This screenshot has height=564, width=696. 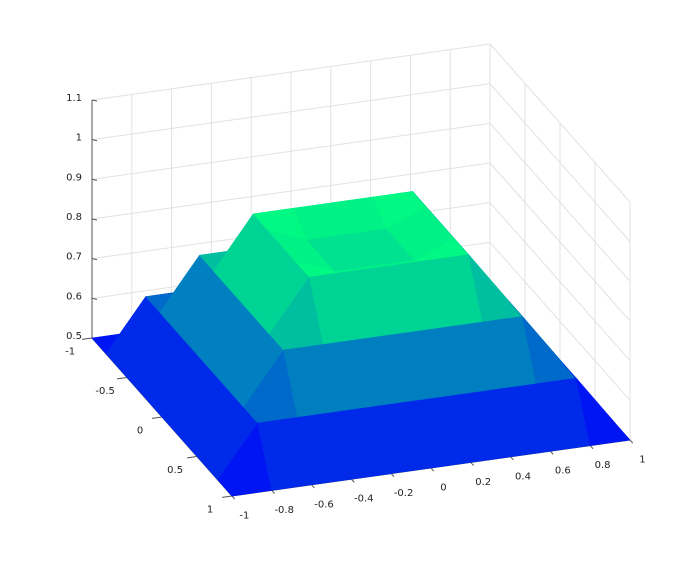 I want to click on x-tick-label: -1, so click(x=244, y=515).